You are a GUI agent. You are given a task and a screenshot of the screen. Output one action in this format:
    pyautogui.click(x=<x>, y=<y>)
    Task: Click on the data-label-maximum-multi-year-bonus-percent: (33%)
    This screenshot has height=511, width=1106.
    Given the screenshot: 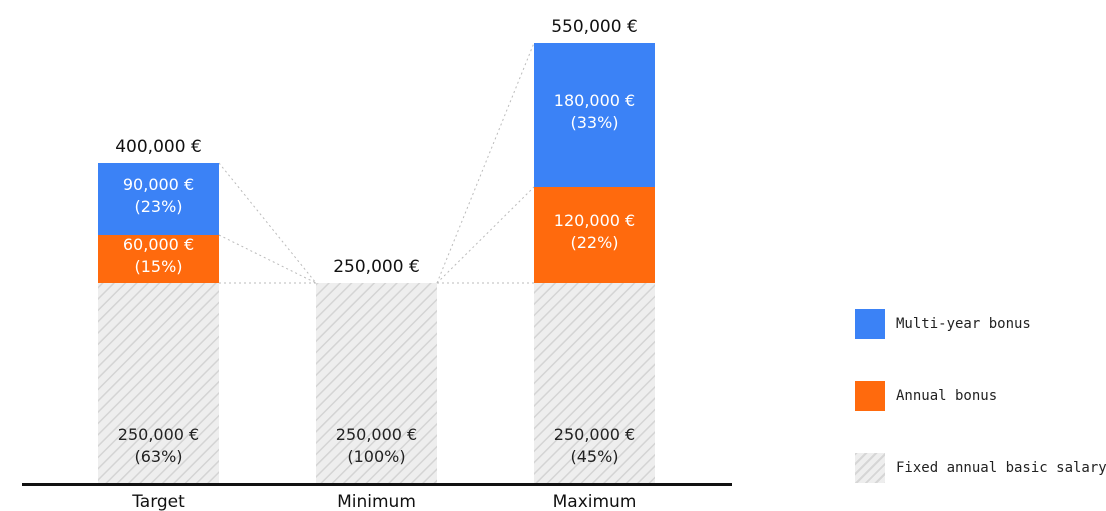 What is the action you would take?
    pyautogui.click(x=594, y=122)
    